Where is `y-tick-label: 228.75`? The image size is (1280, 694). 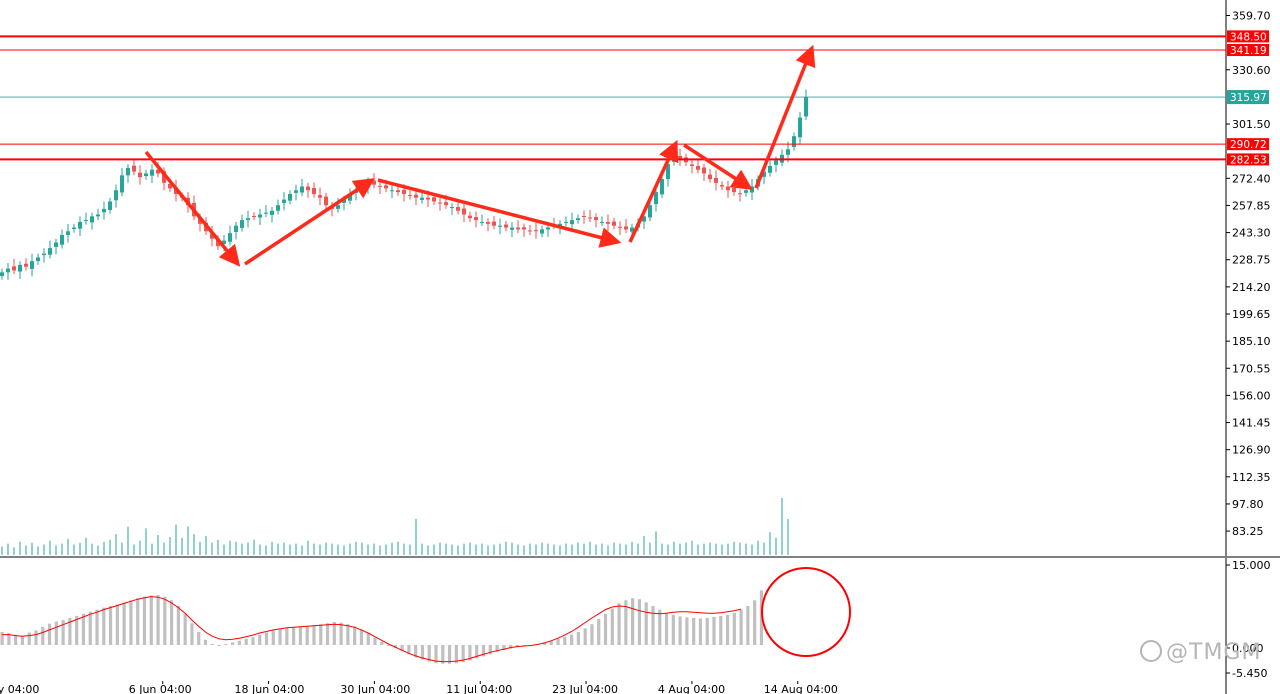 y-tick-label: 228.75 is located at coordinates (1251, 260).